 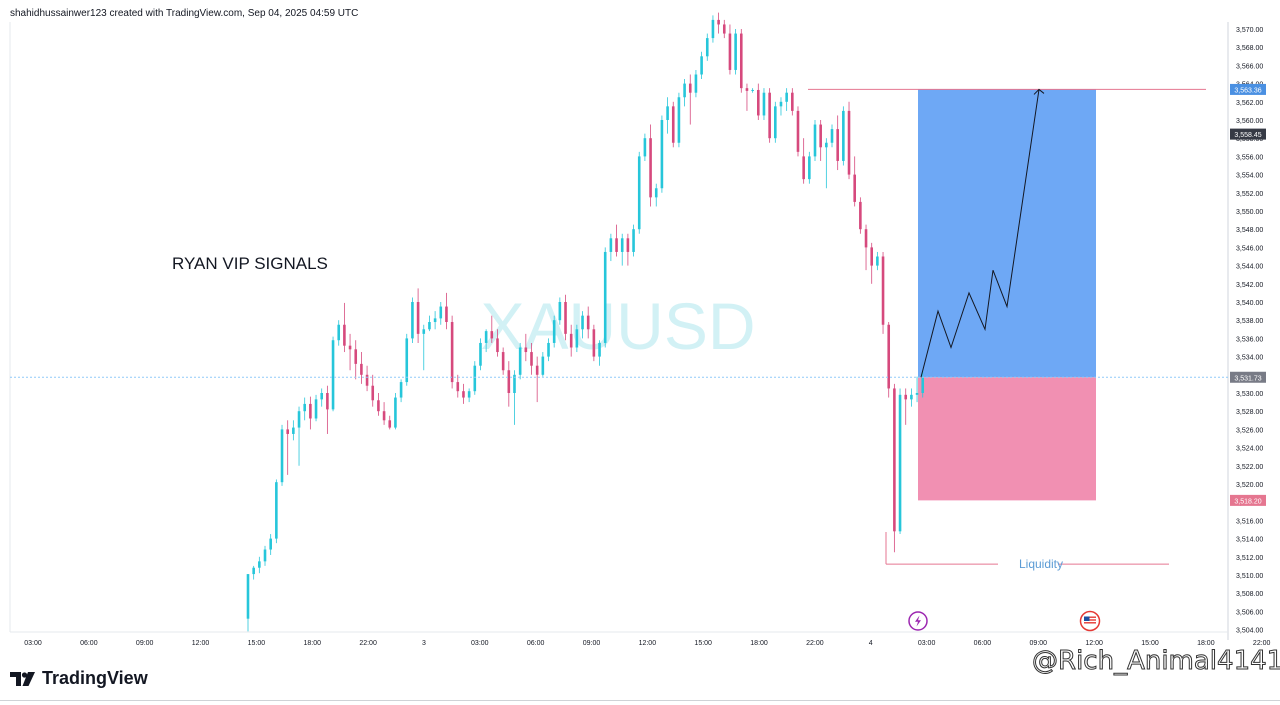 What do you see at coordinates (980, 233) in the screenshot?
I see `projection-line` at bounding box center [980, 233].